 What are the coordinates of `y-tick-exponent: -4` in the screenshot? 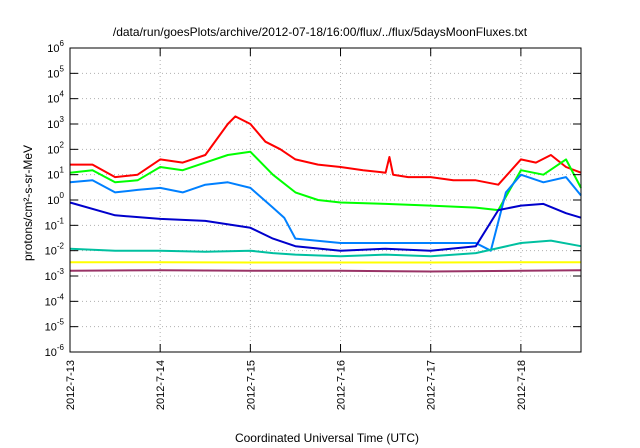 It's located at (61, 296).